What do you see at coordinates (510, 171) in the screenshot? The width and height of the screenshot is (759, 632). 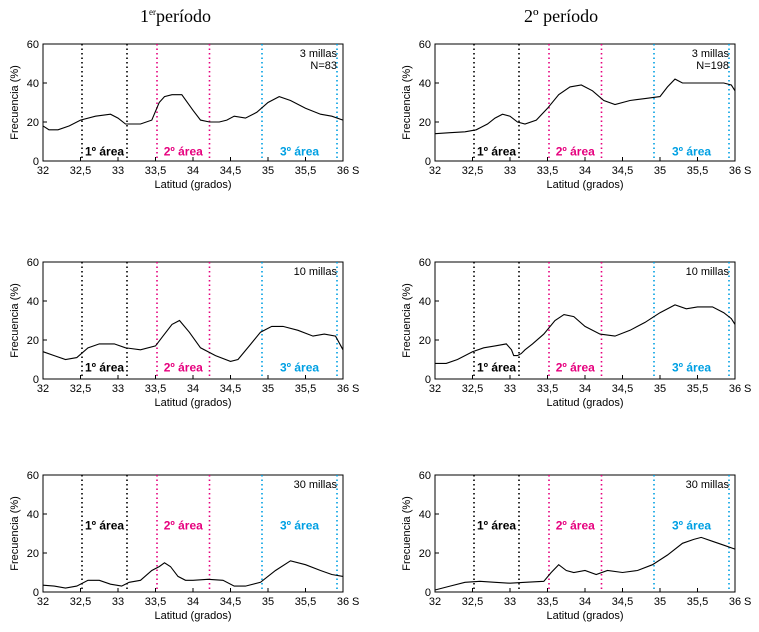 I see `panel-2-x-tick-label-3: 33` at bounding box center [510, 171].